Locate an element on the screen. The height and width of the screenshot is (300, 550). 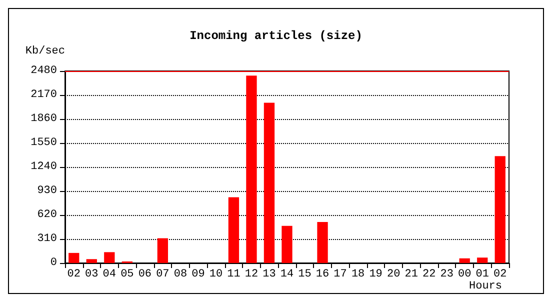
x-tick-label: 07 is located at coordinates (163, 274).